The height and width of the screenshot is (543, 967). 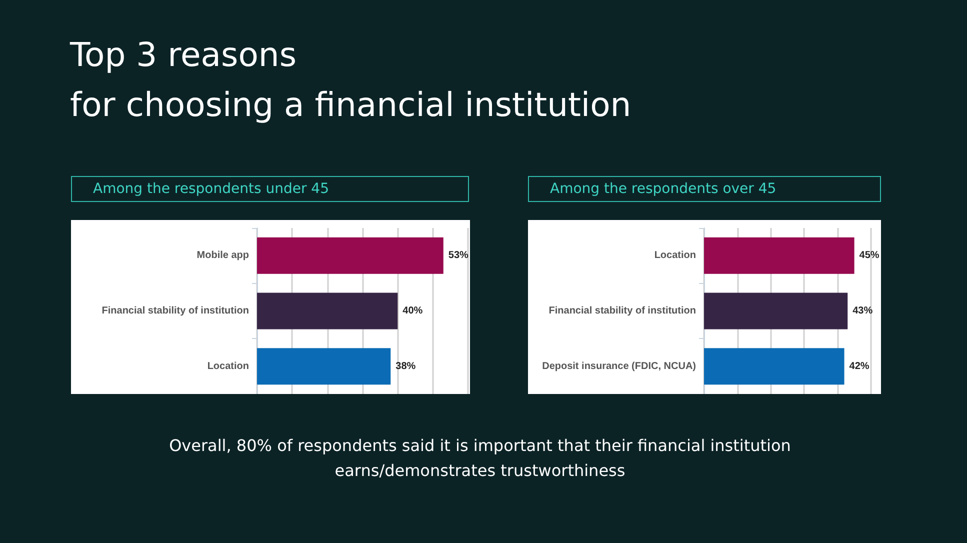 I want to click on y-tick-label: Mobile app, so click(x=222, y=256).